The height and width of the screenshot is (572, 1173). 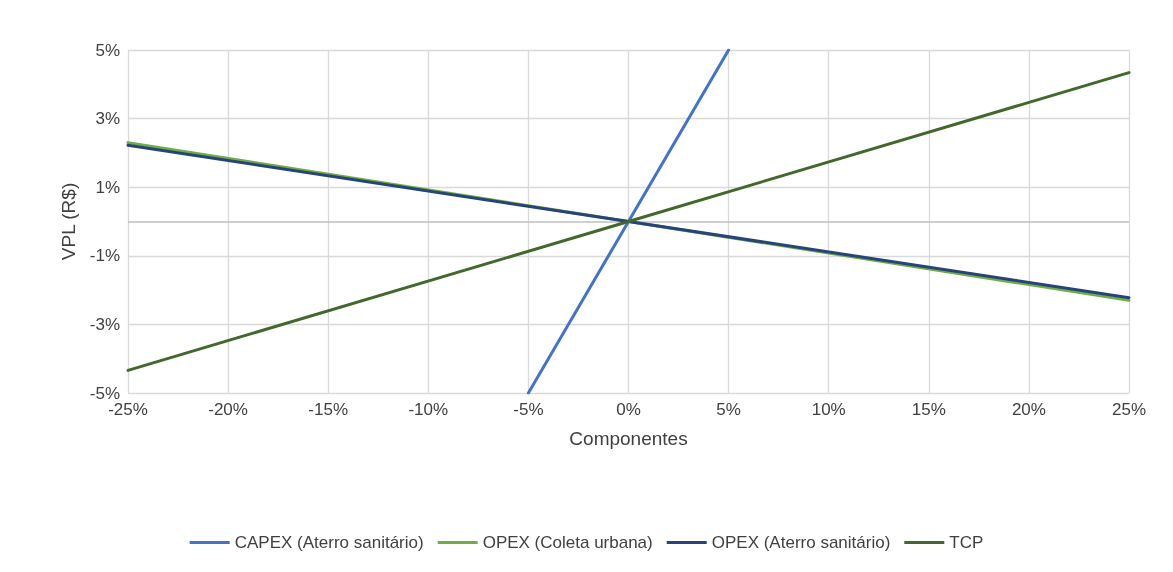 I want to click on x-tick-label: -20%, so click(x=228, y=409).